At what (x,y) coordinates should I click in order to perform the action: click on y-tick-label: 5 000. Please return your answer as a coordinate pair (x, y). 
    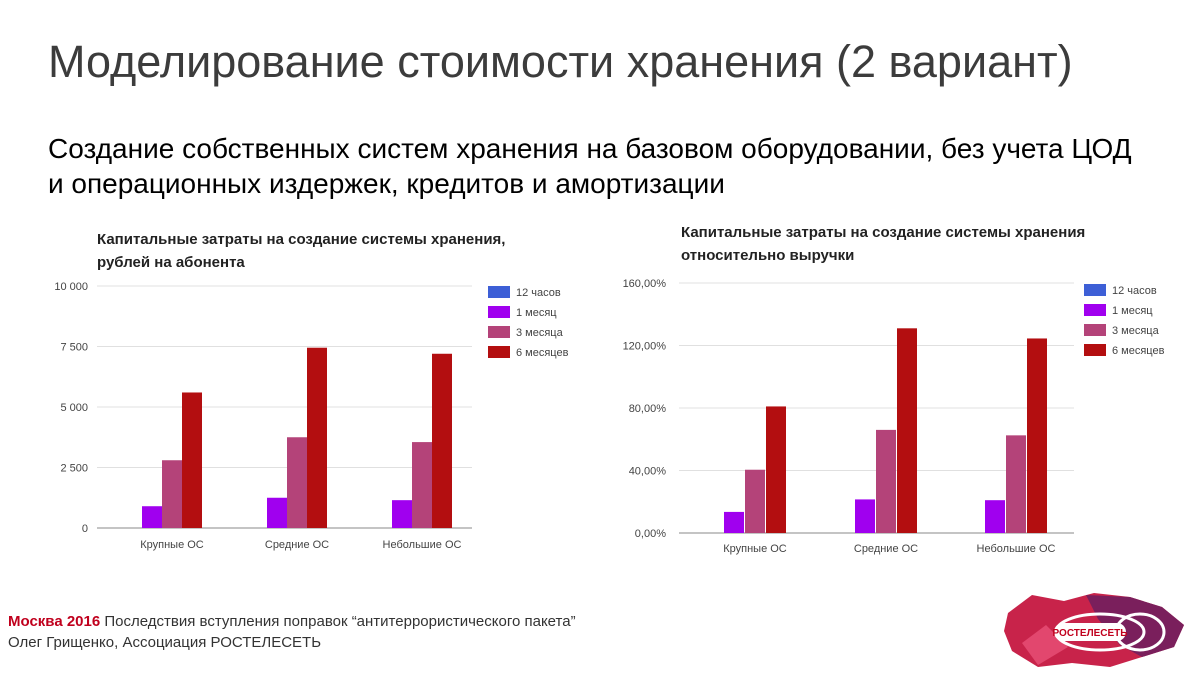
    Looking at the image, I should click on (74, 408).